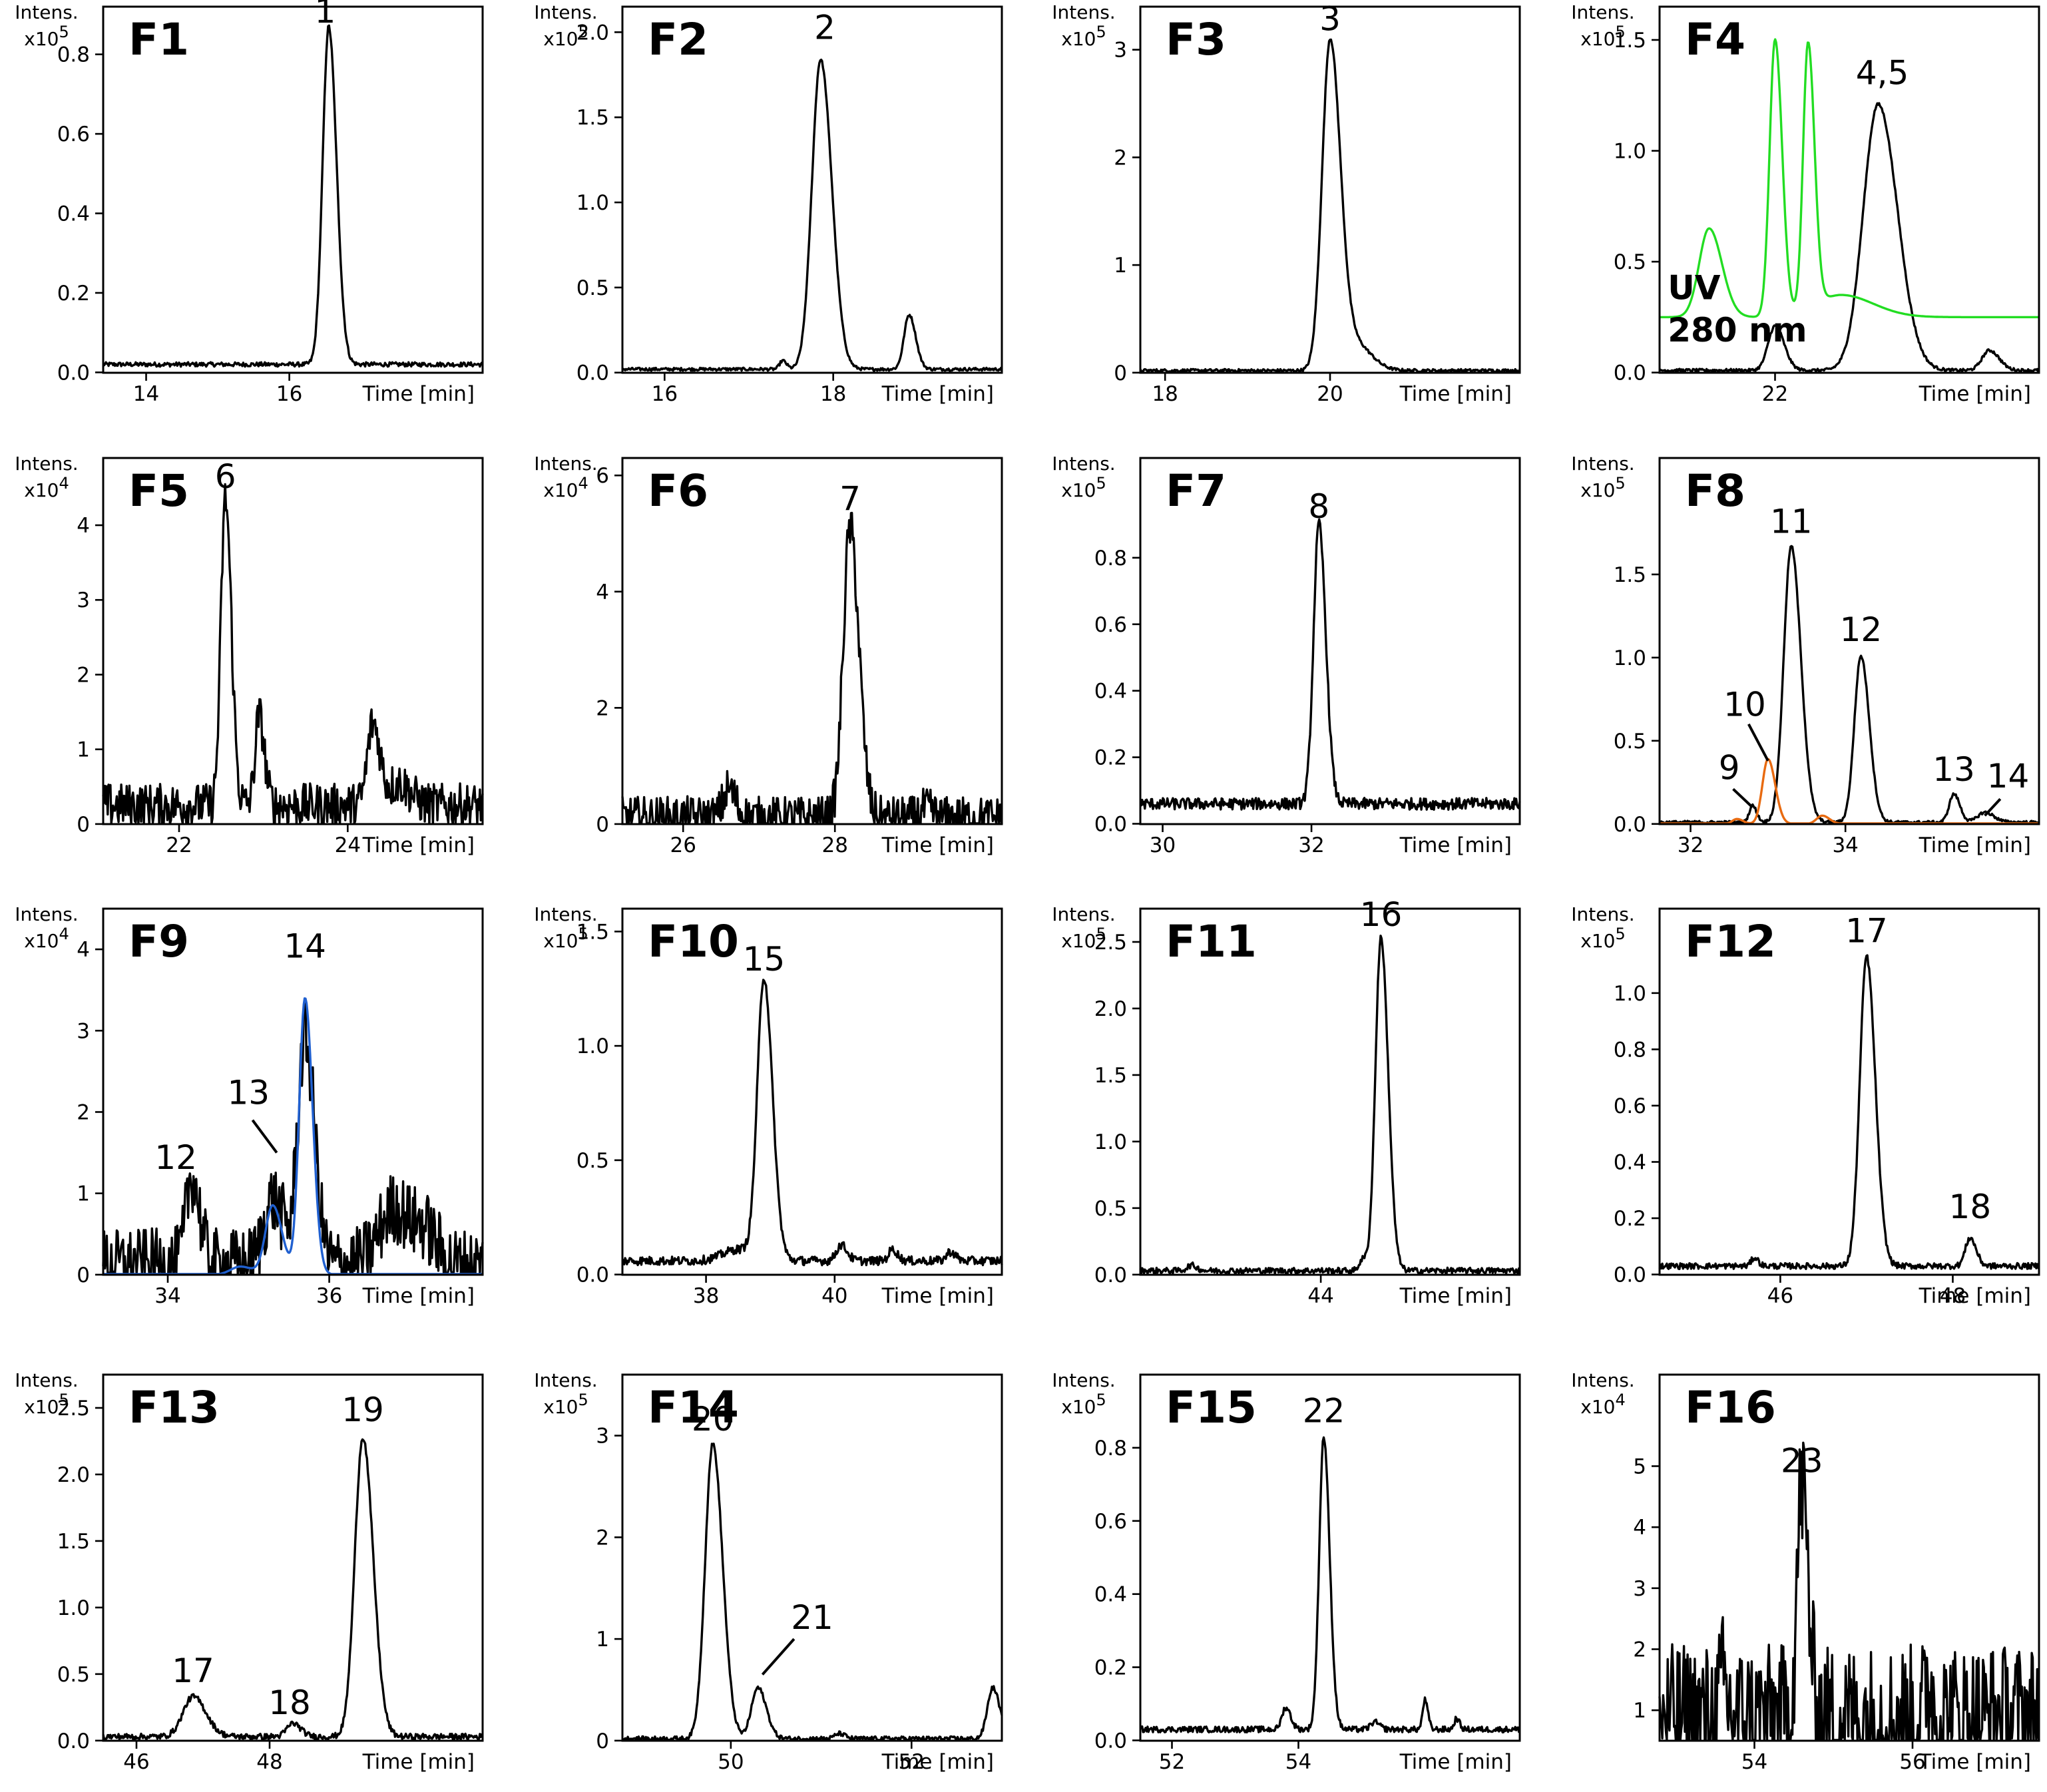 Image resolution: width=2047 pixels, height=1792 pixels. I want to click on panel-title: F6, so click(678, 491).